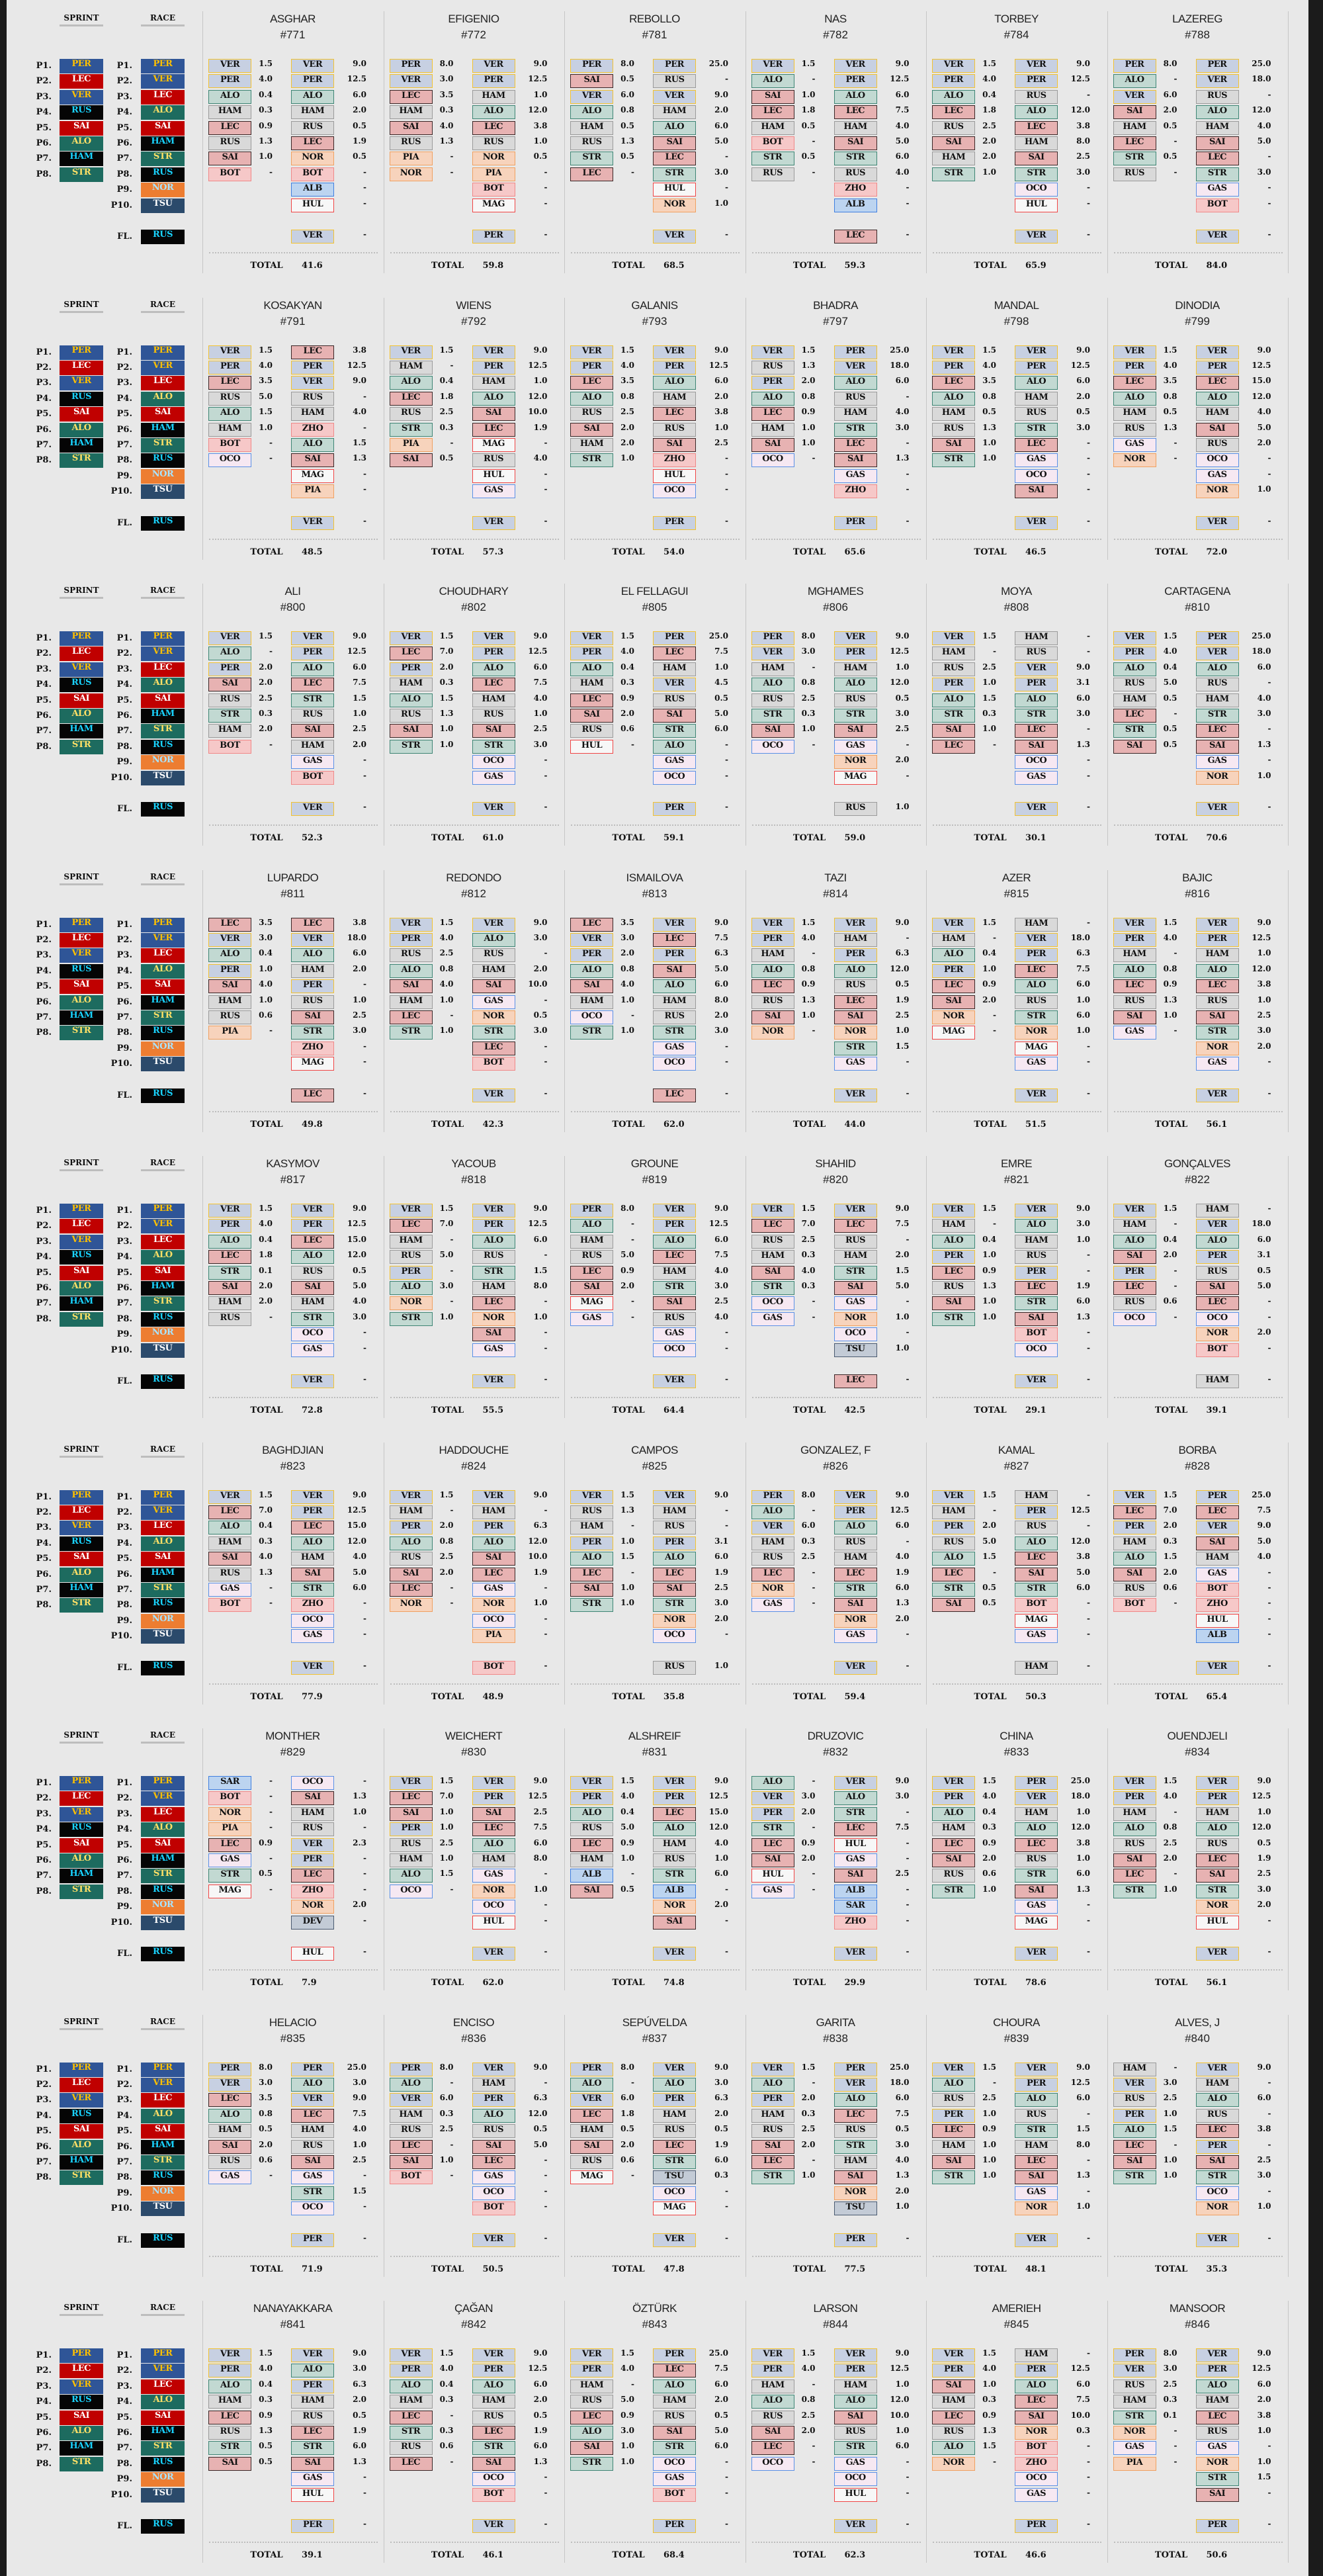 This screenshot has height=2576, width=1323. I want to click on race-result-driver: LEC, so click(163, 383).